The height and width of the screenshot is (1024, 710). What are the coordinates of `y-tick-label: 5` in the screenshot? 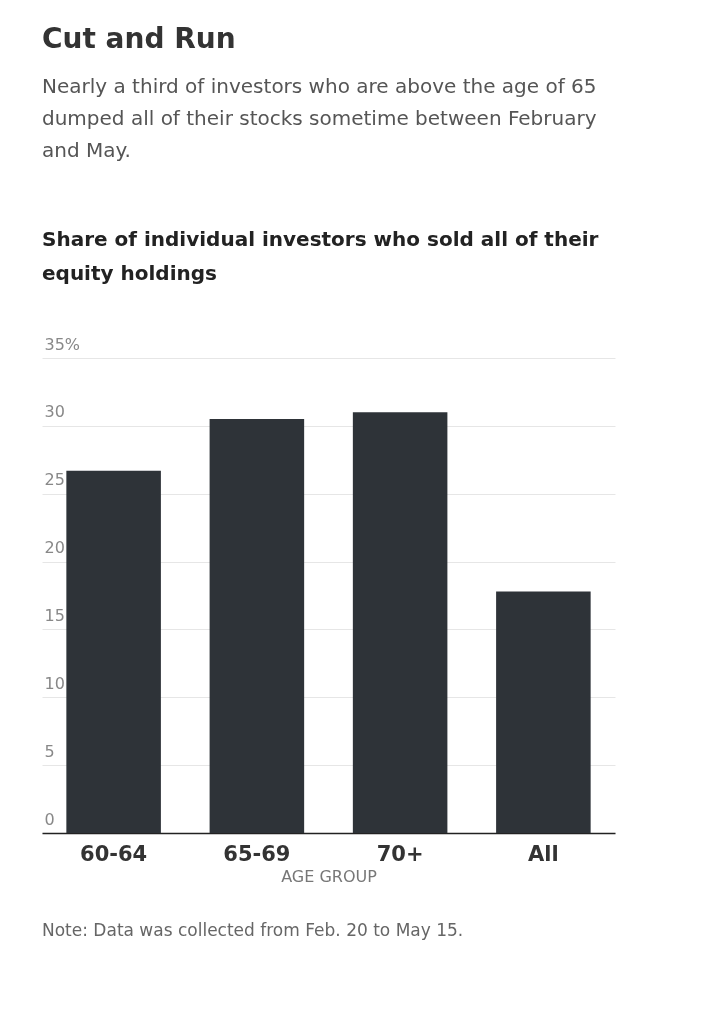 It's located at (49, 751).